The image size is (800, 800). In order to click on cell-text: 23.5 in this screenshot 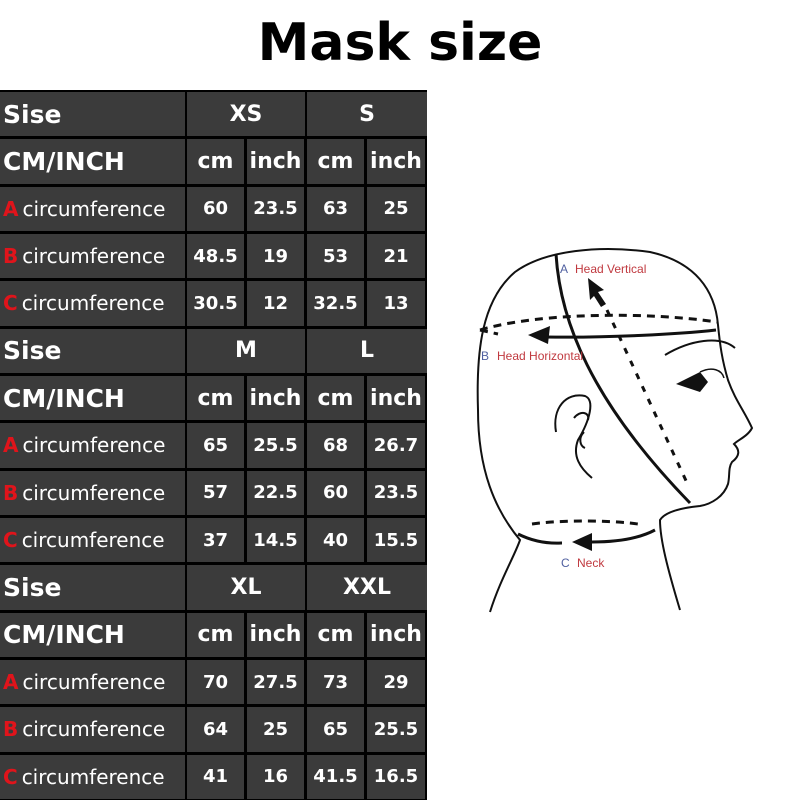, I will do `click(396, 493)`.